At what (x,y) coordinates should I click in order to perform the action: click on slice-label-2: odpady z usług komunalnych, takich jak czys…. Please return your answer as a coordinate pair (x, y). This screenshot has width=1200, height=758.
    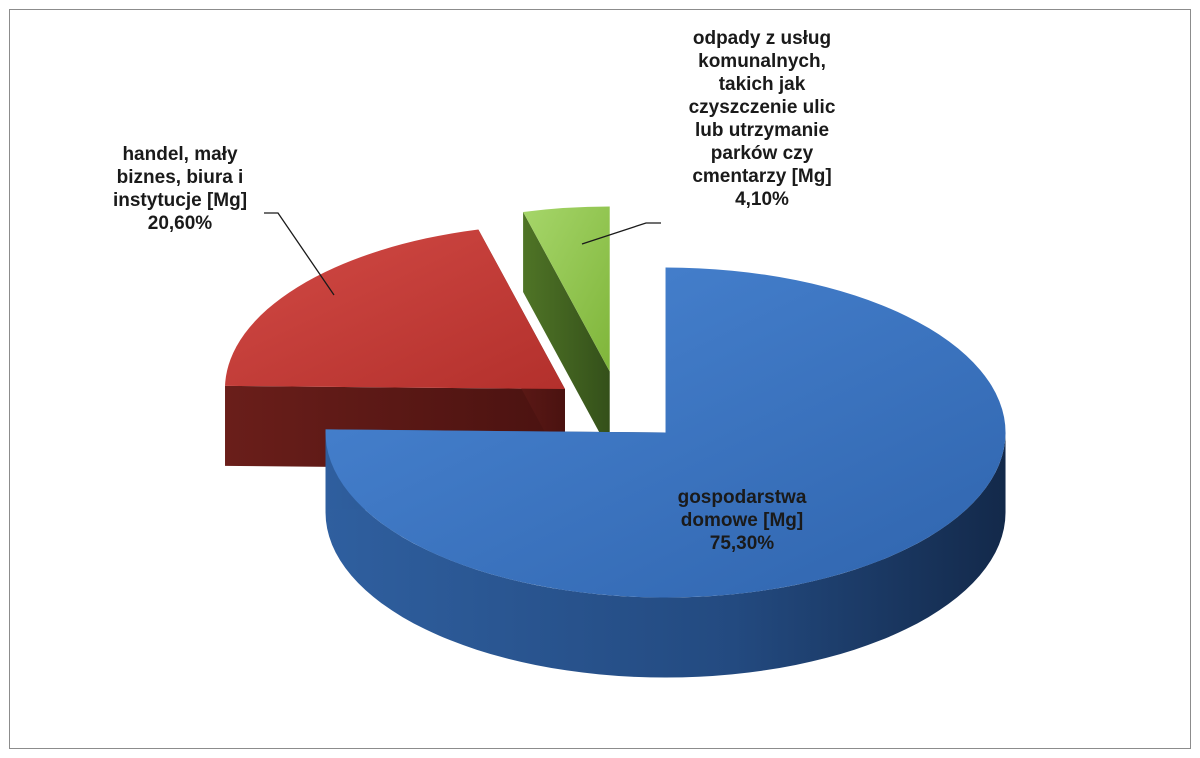
    Looking at the image, I should click on (762, 119).